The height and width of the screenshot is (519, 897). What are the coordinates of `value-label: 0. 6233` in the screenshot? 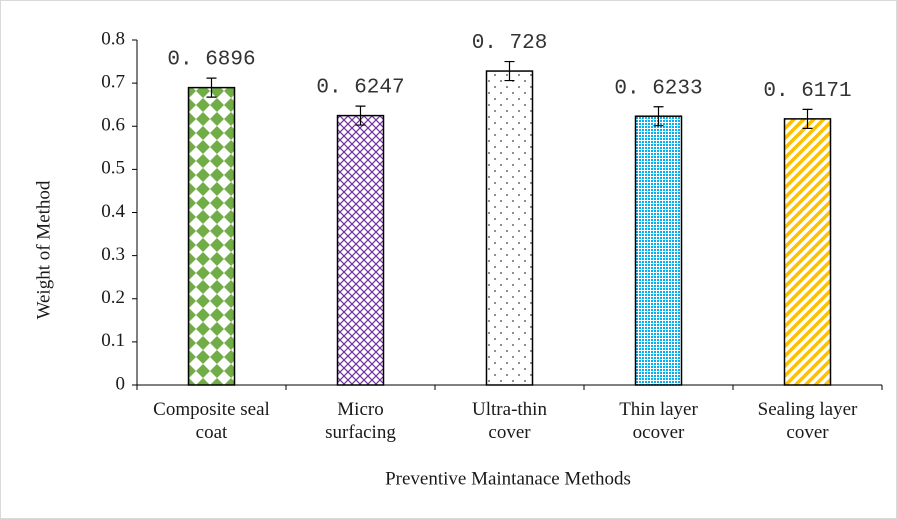 It's located at (658, 88).